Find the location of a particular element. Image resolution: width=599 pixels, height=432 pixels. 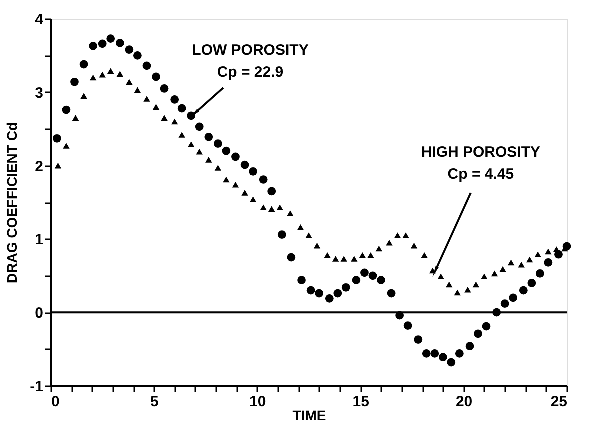

y-tick-label: 2 is located at coordinates (39, 167).